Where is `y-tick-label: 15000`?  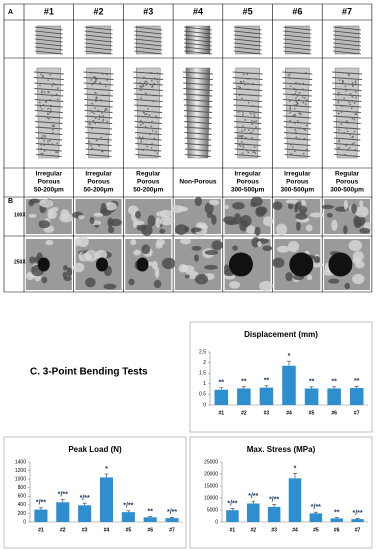 y-tick-label: 15000 is located at coordinates (211, 486).